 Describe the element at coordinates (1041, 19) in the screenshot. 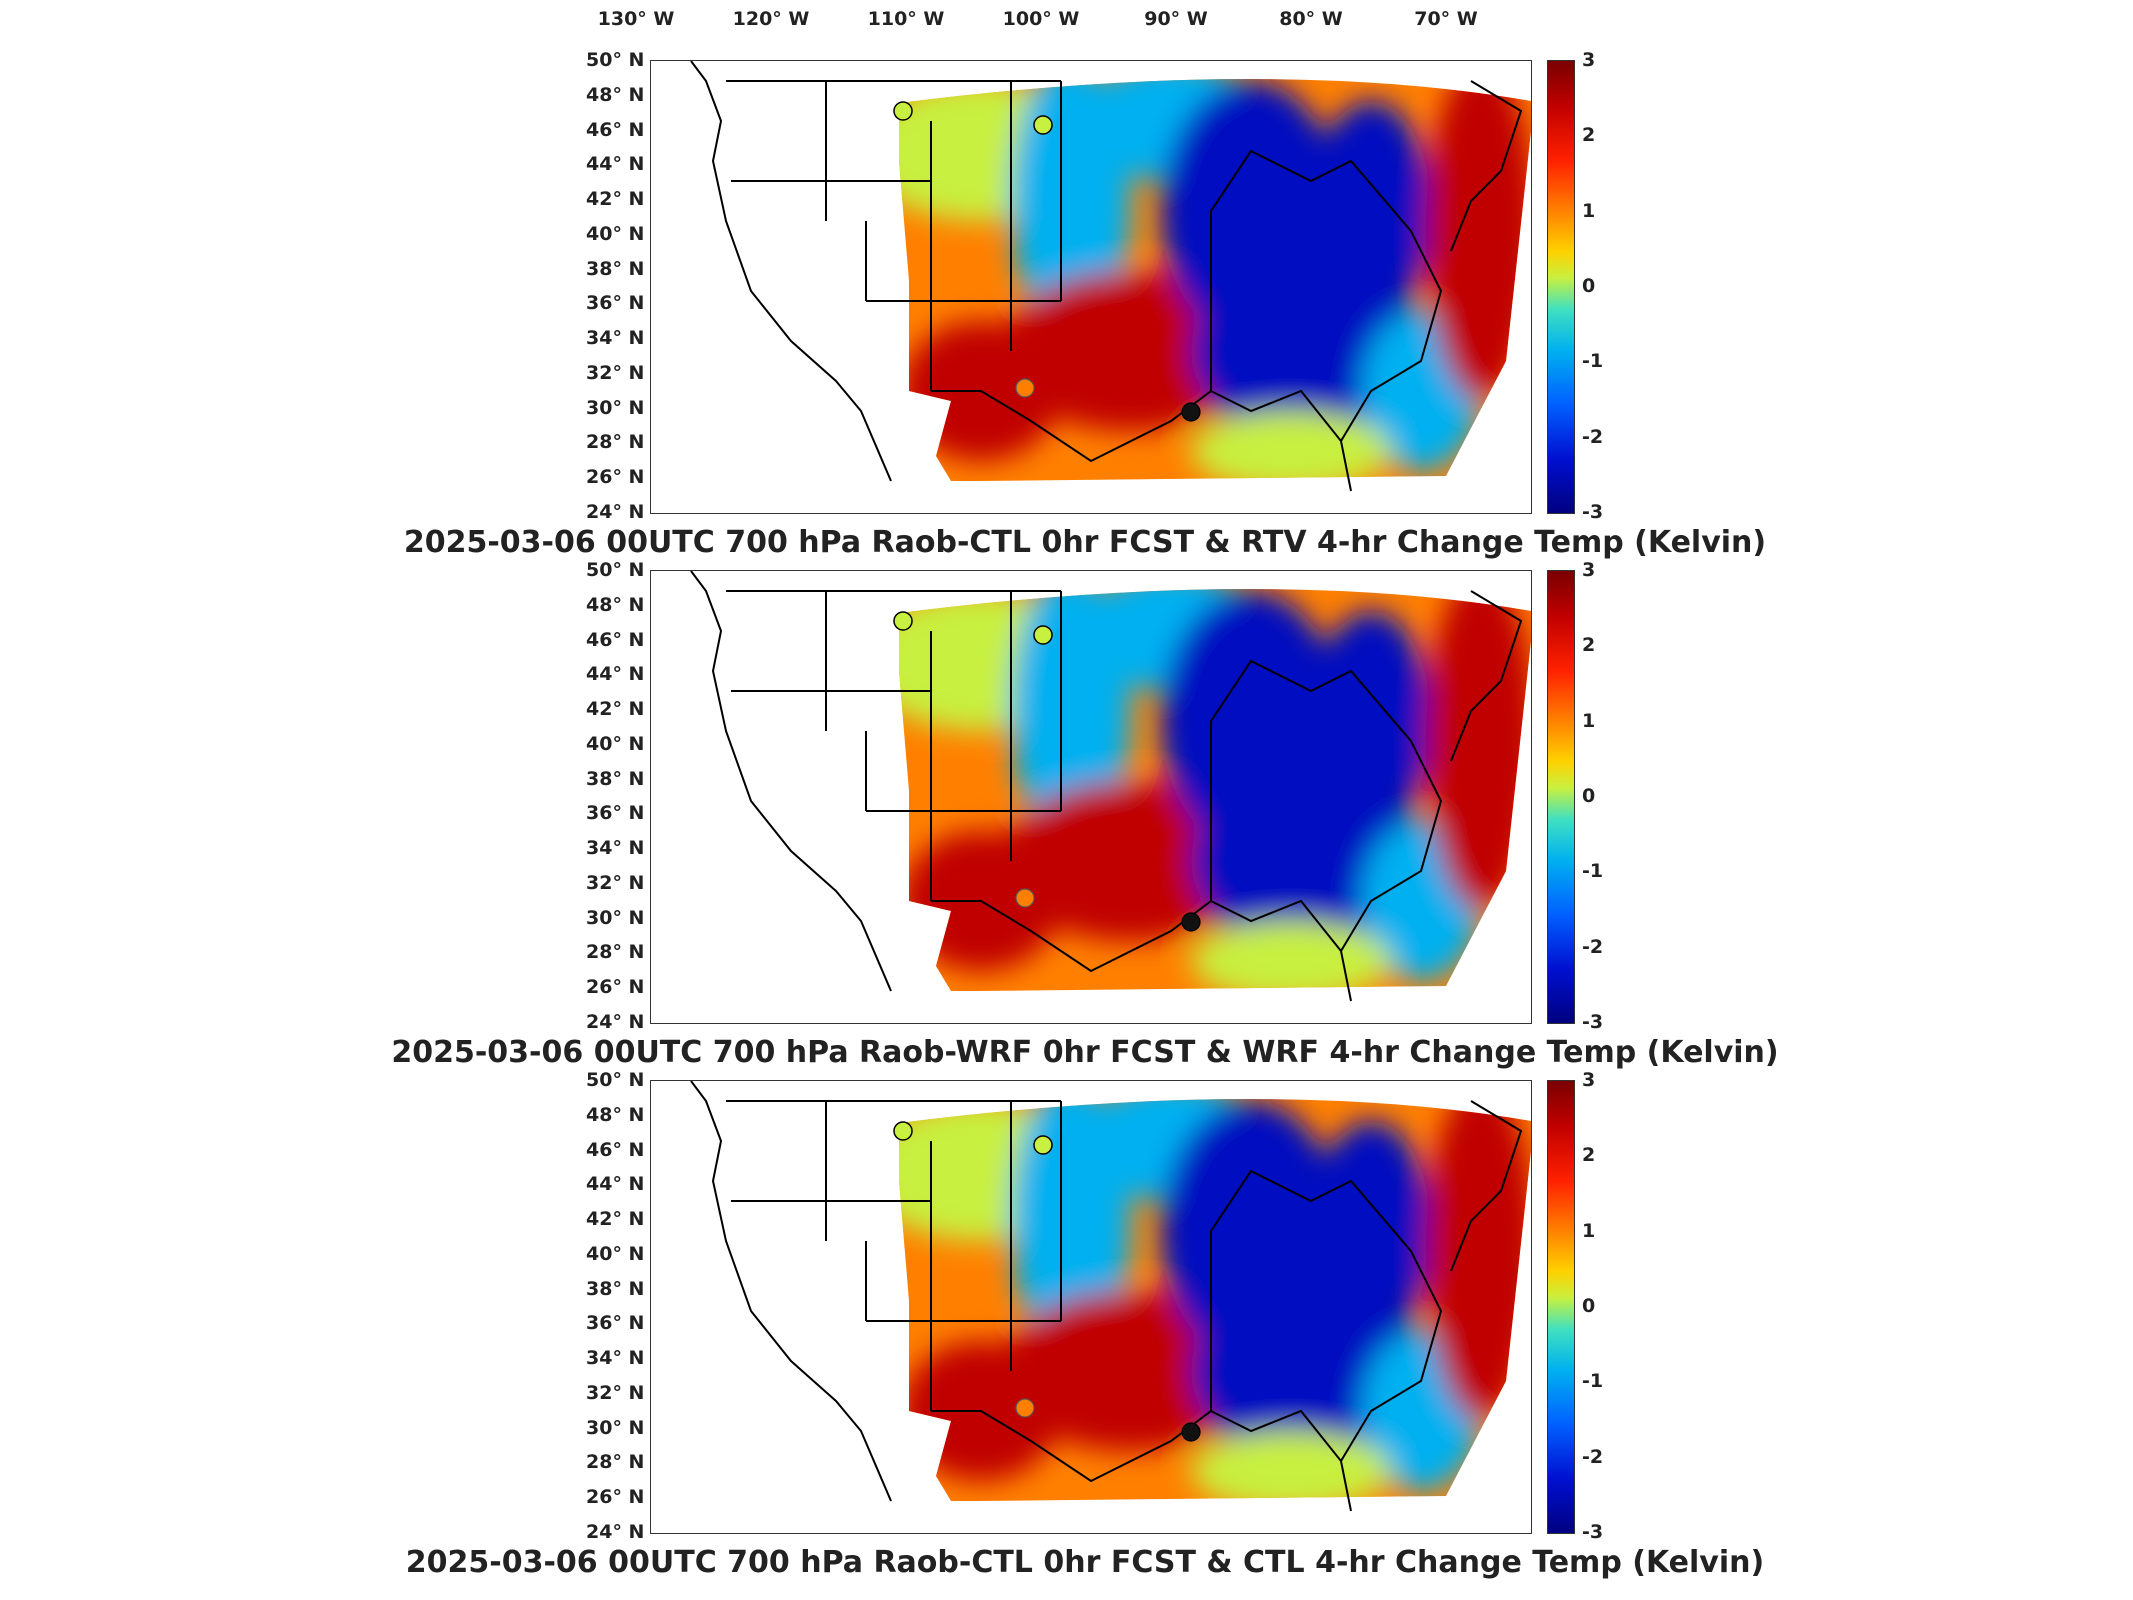

I see `lon-label-100w: 100° W` at that location.